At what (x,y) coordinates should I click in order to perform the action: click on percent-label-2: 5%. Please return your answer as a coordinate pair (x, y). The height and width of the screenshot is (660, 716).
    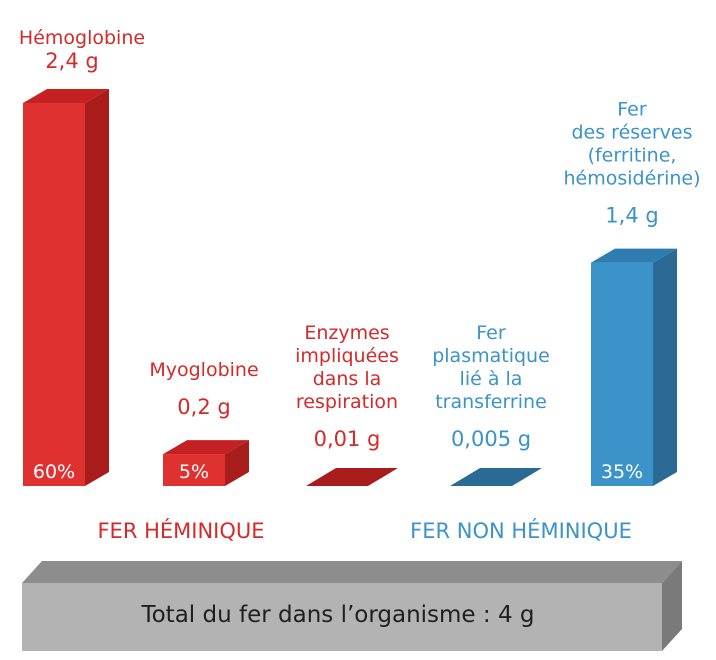
    Looking at the image, I should click on (194, 472).